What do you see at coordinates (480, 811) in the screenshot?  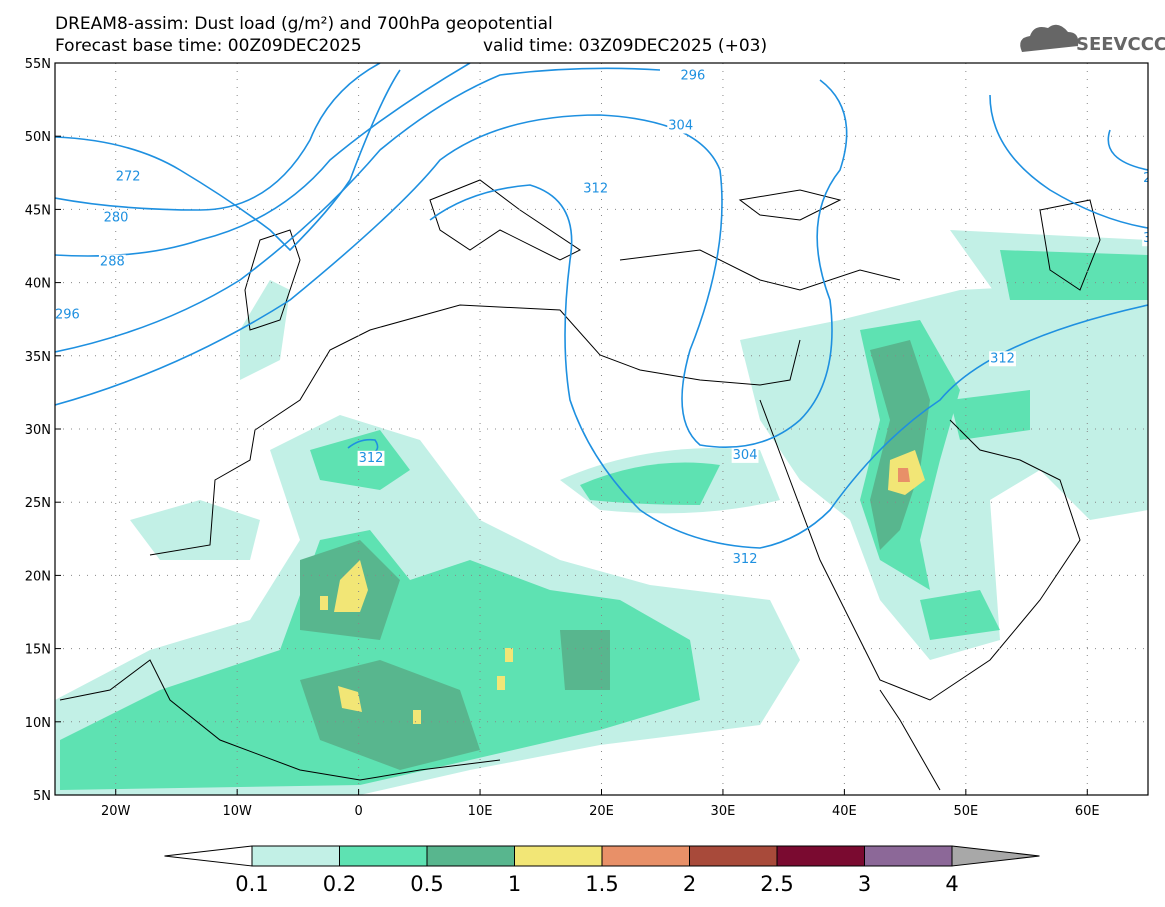 I see `lon-tick-label: 10E` at bounding box center [480, 811].